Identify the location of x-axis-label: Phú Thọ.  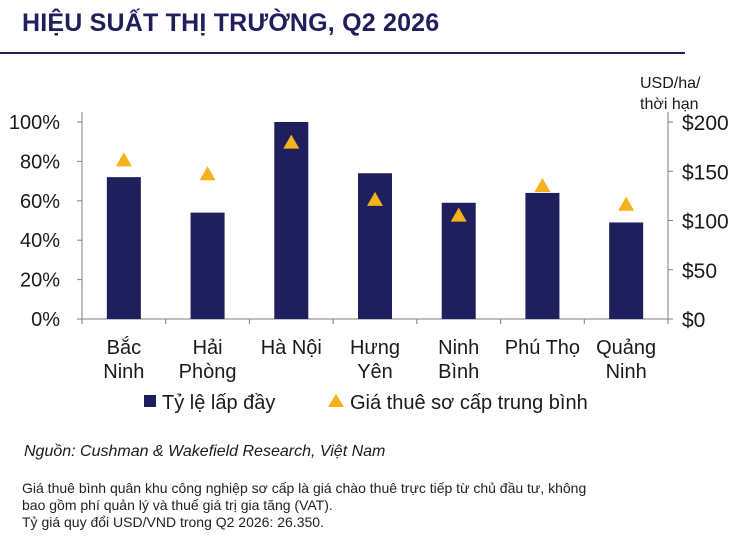
(542, 348).